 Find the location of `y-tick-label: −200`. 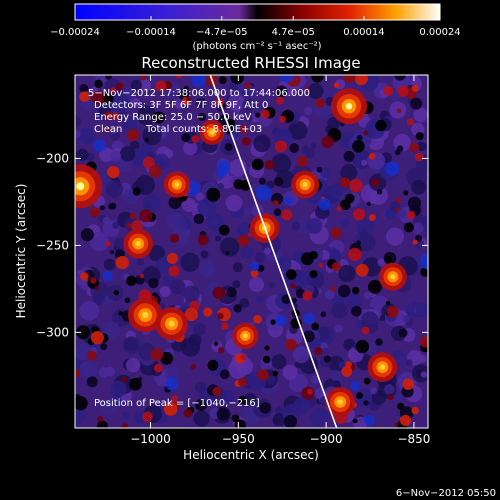

y-tick-label: −200 is located at coordinates (52, 158).